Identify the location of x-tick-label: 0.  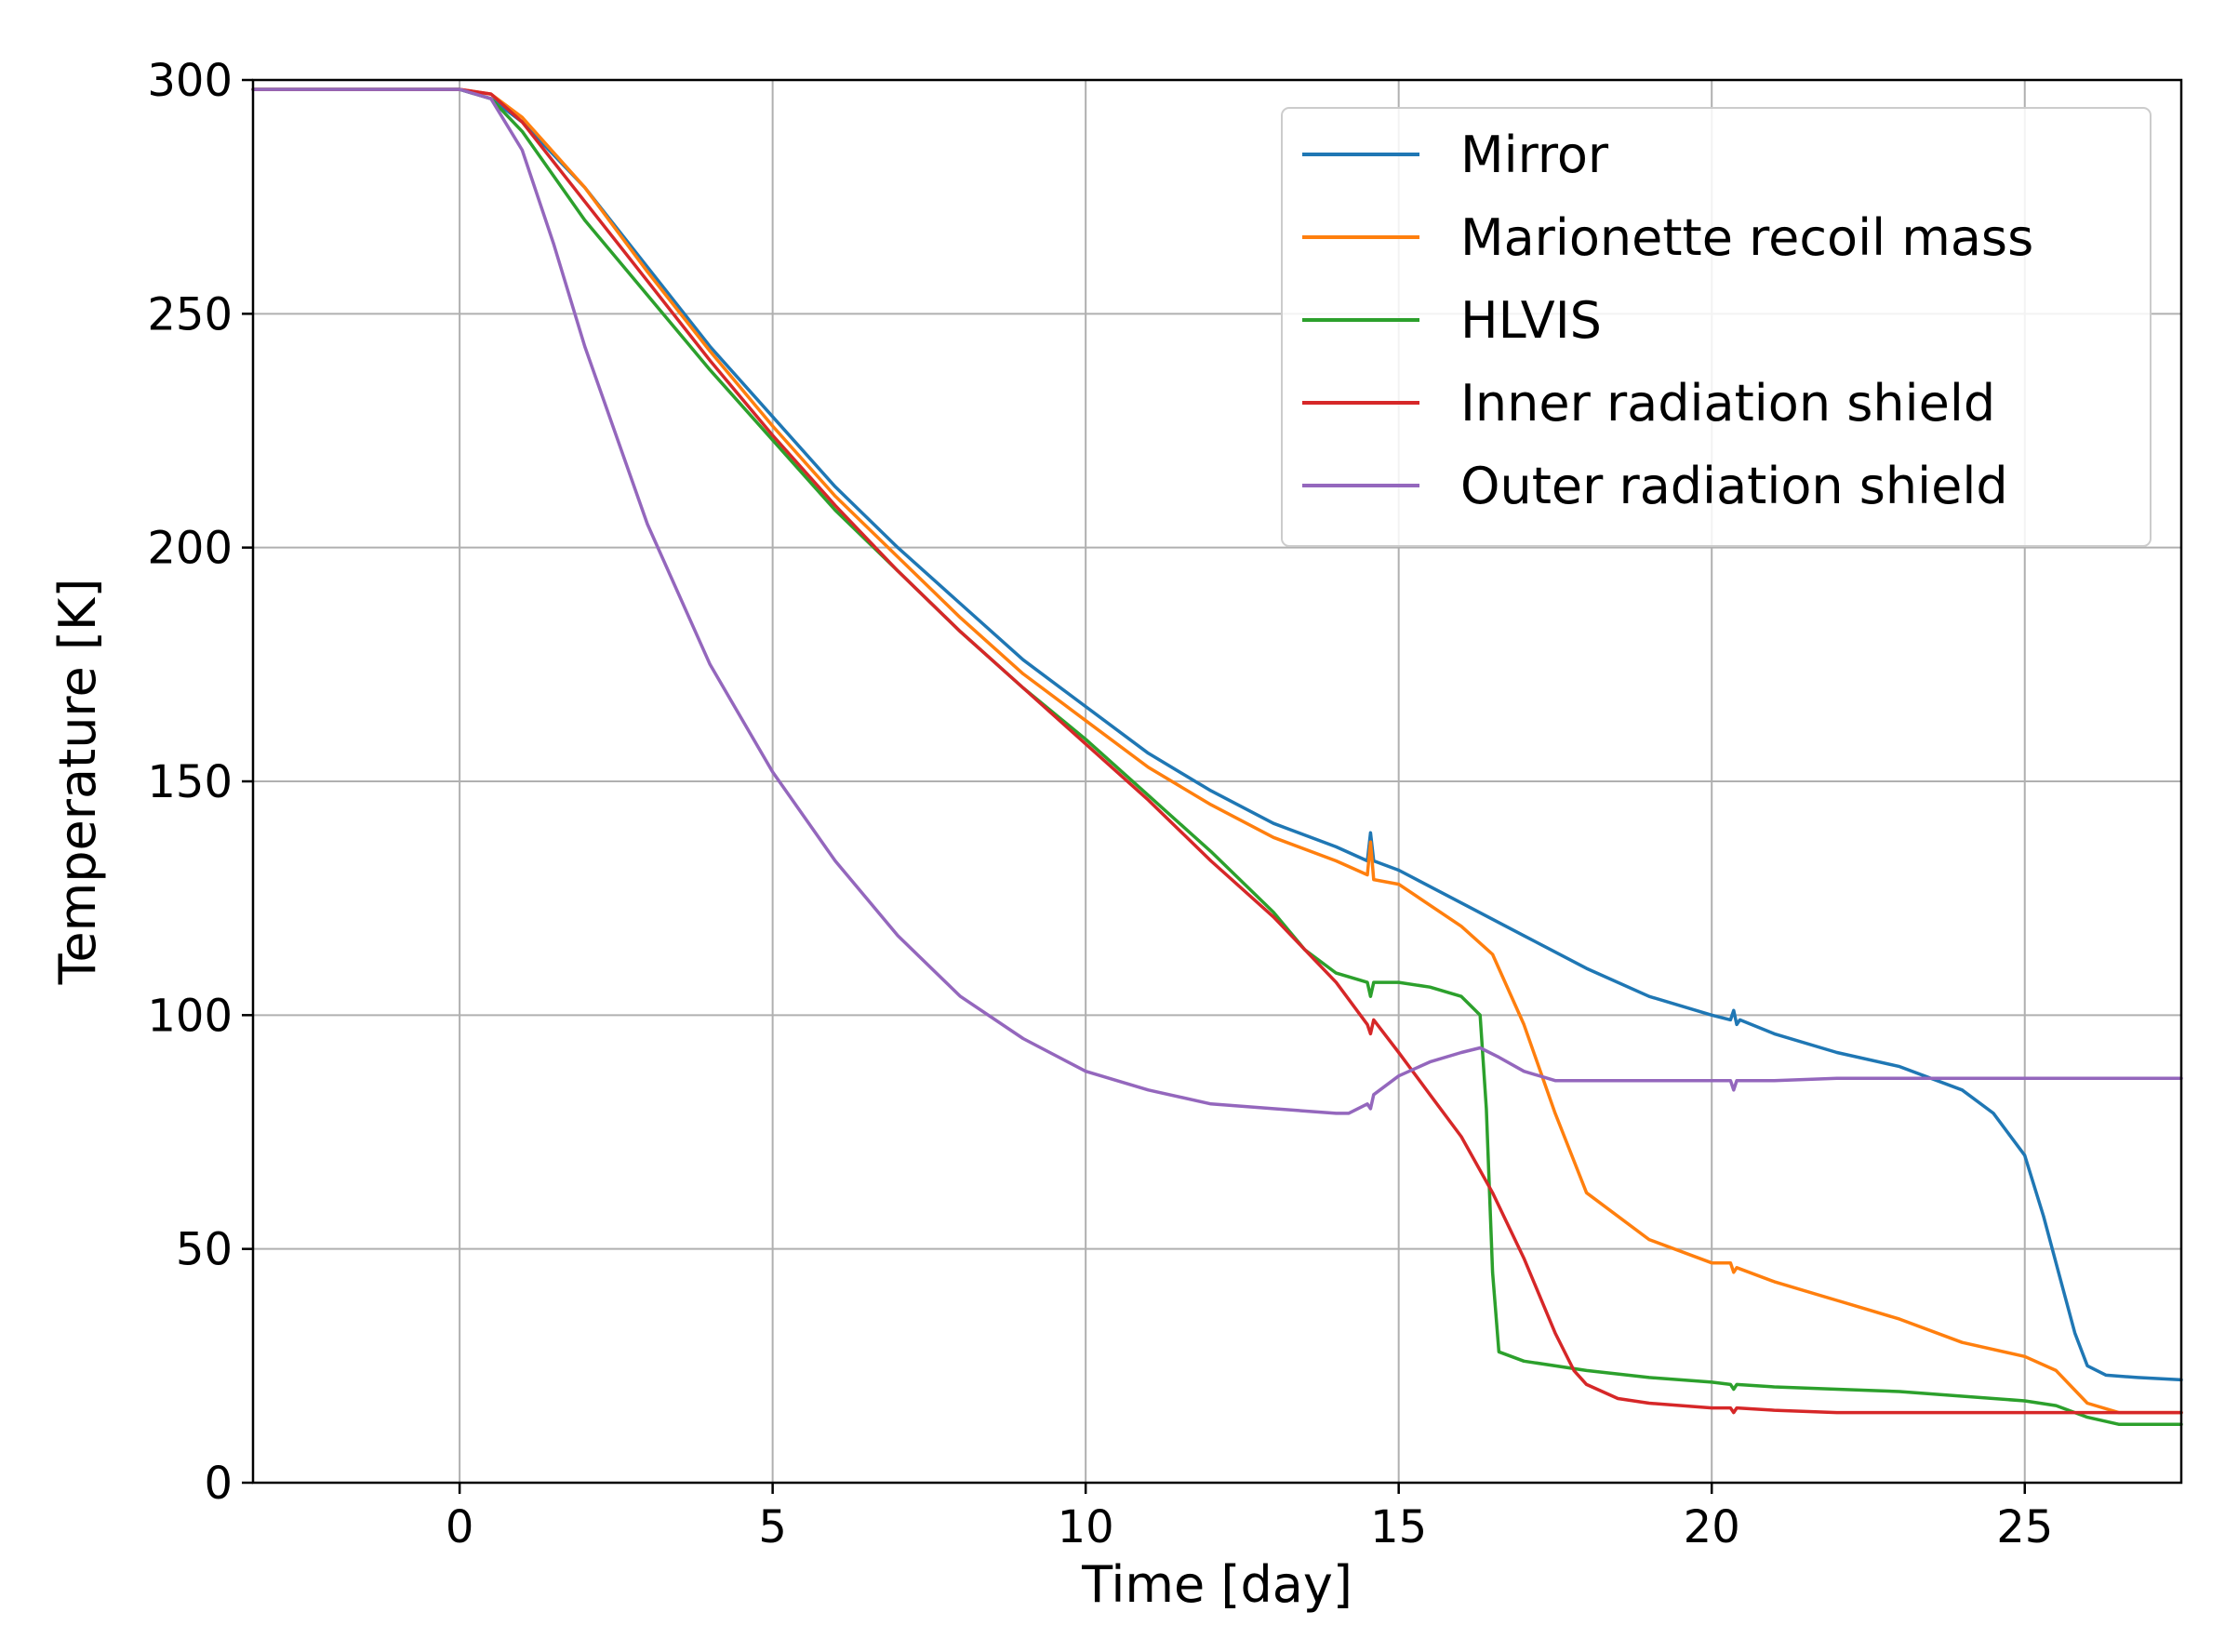
(460, 1527).